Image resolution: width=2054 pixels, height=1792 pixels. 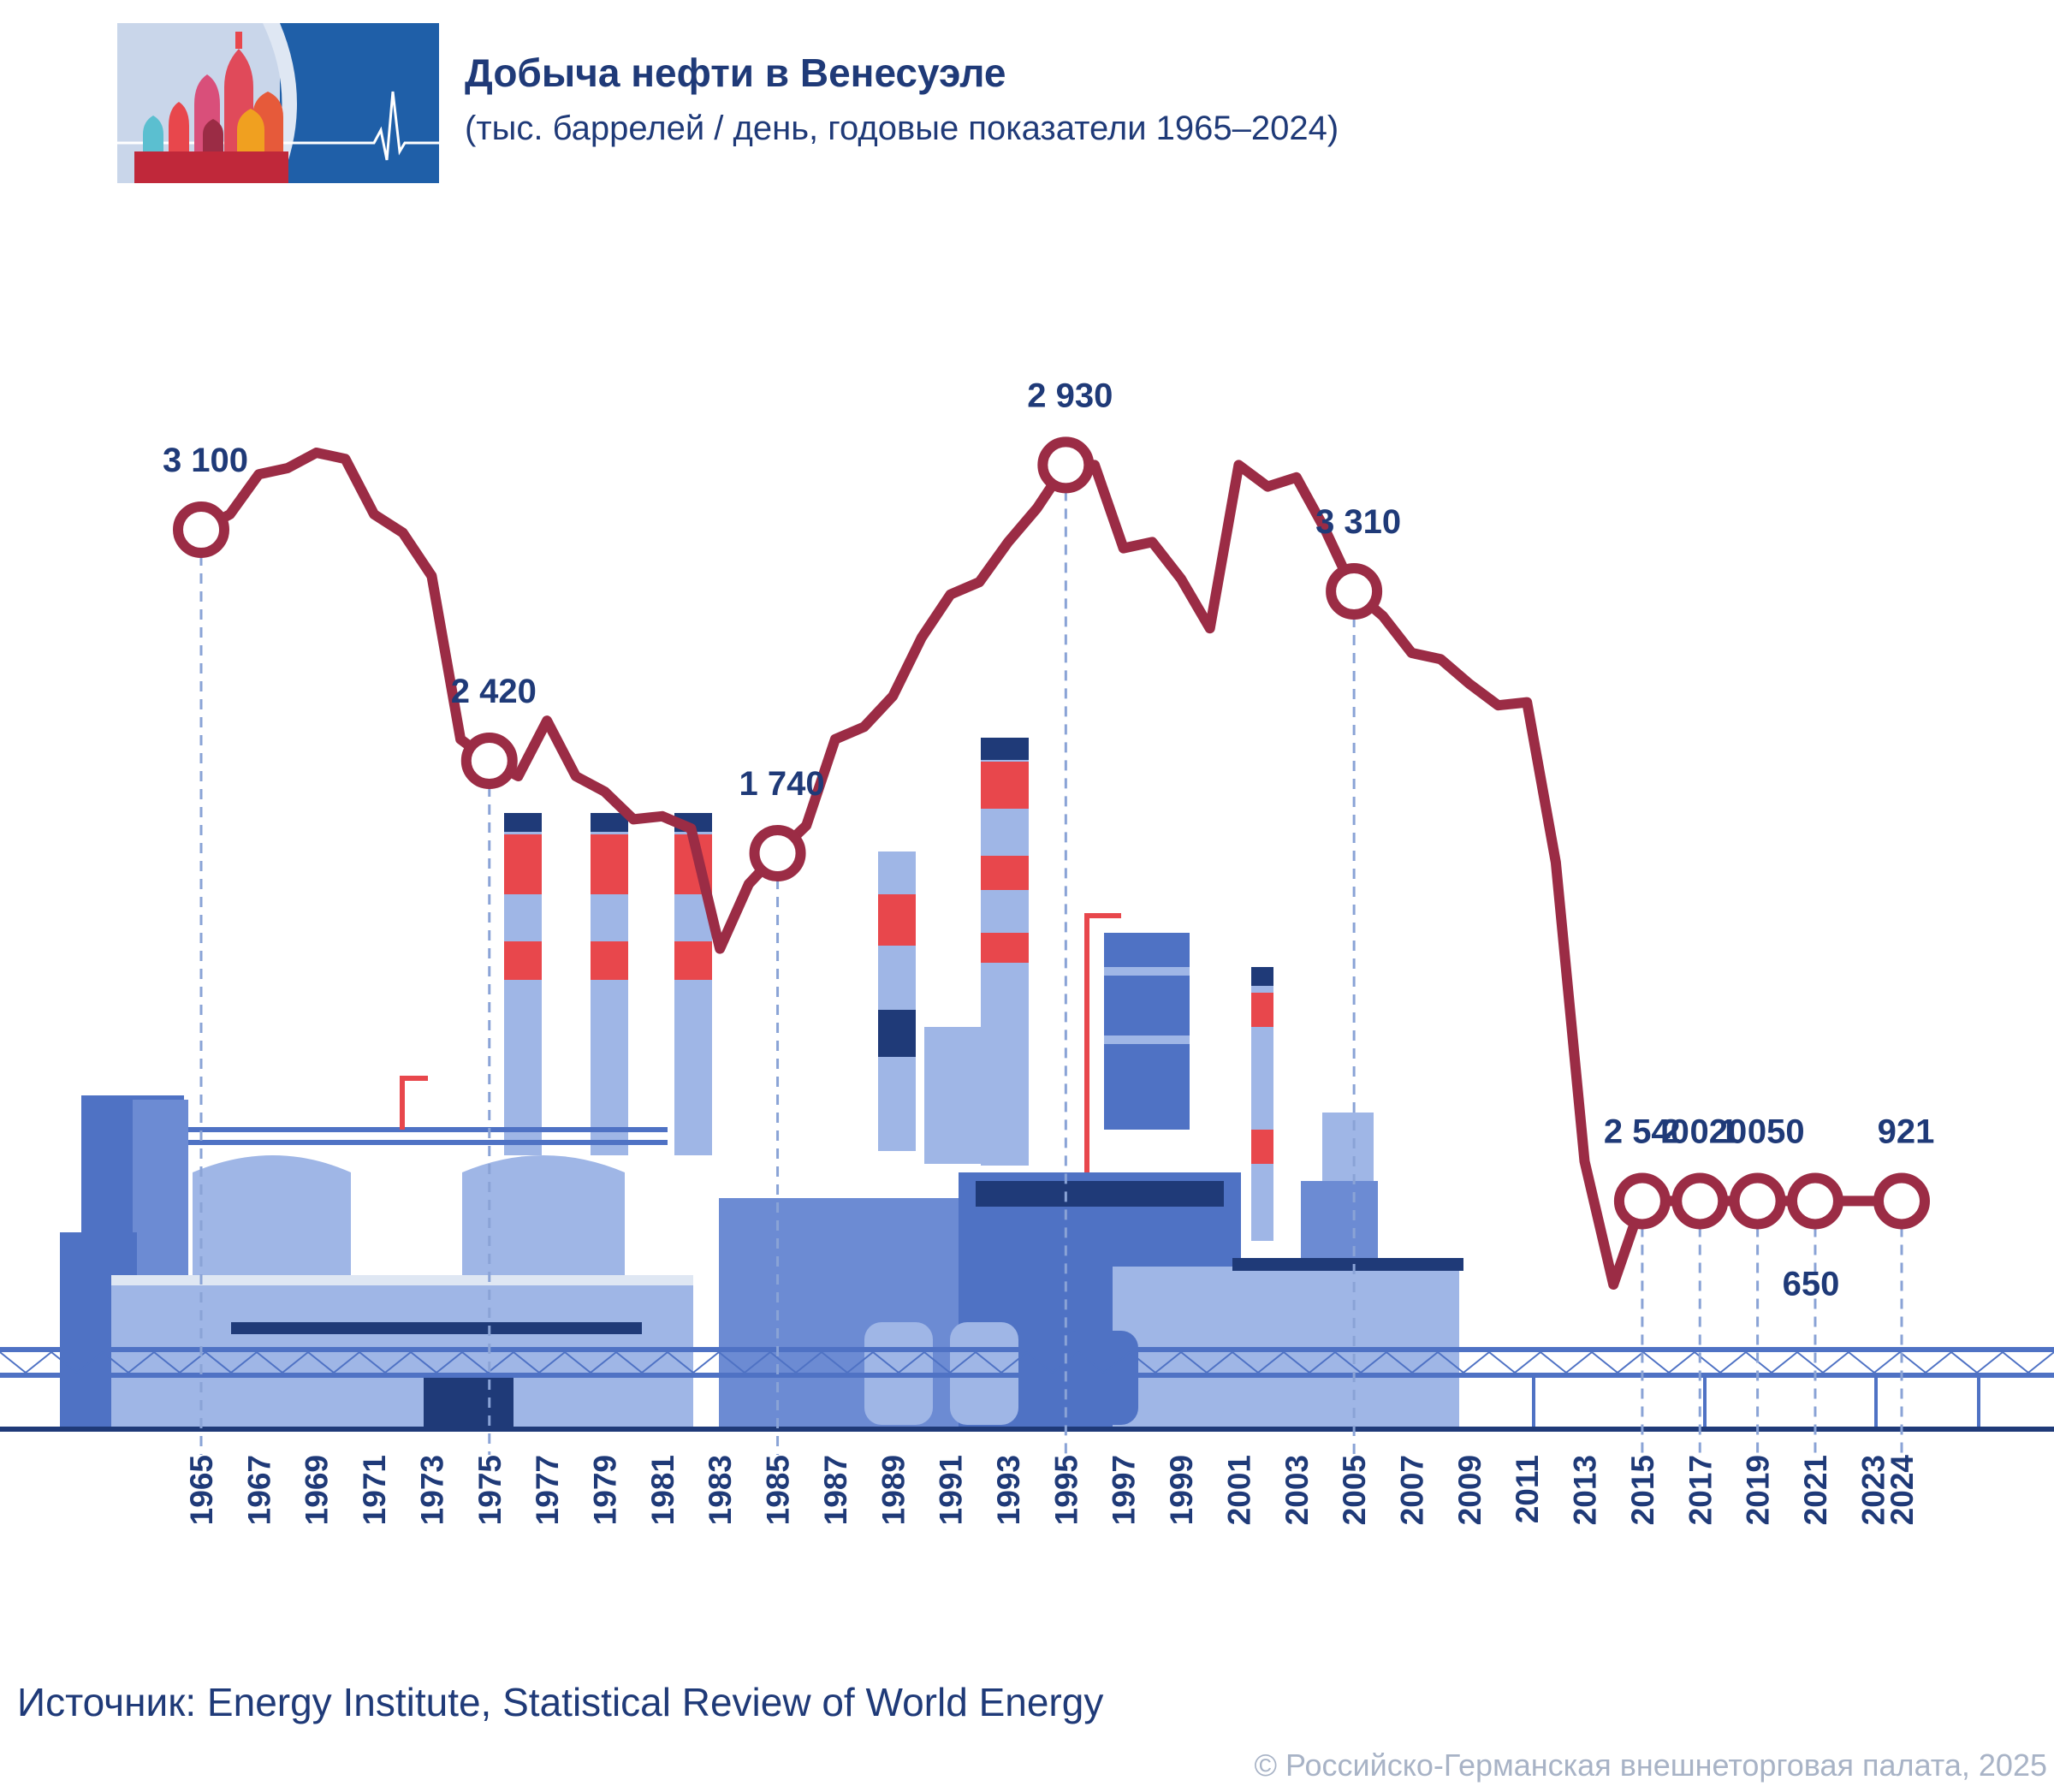 What do you see at coordinates (1642, 1490) in the screenshot?
I see `x-tick-label: 2015` at bounding box center [1642, 1490].